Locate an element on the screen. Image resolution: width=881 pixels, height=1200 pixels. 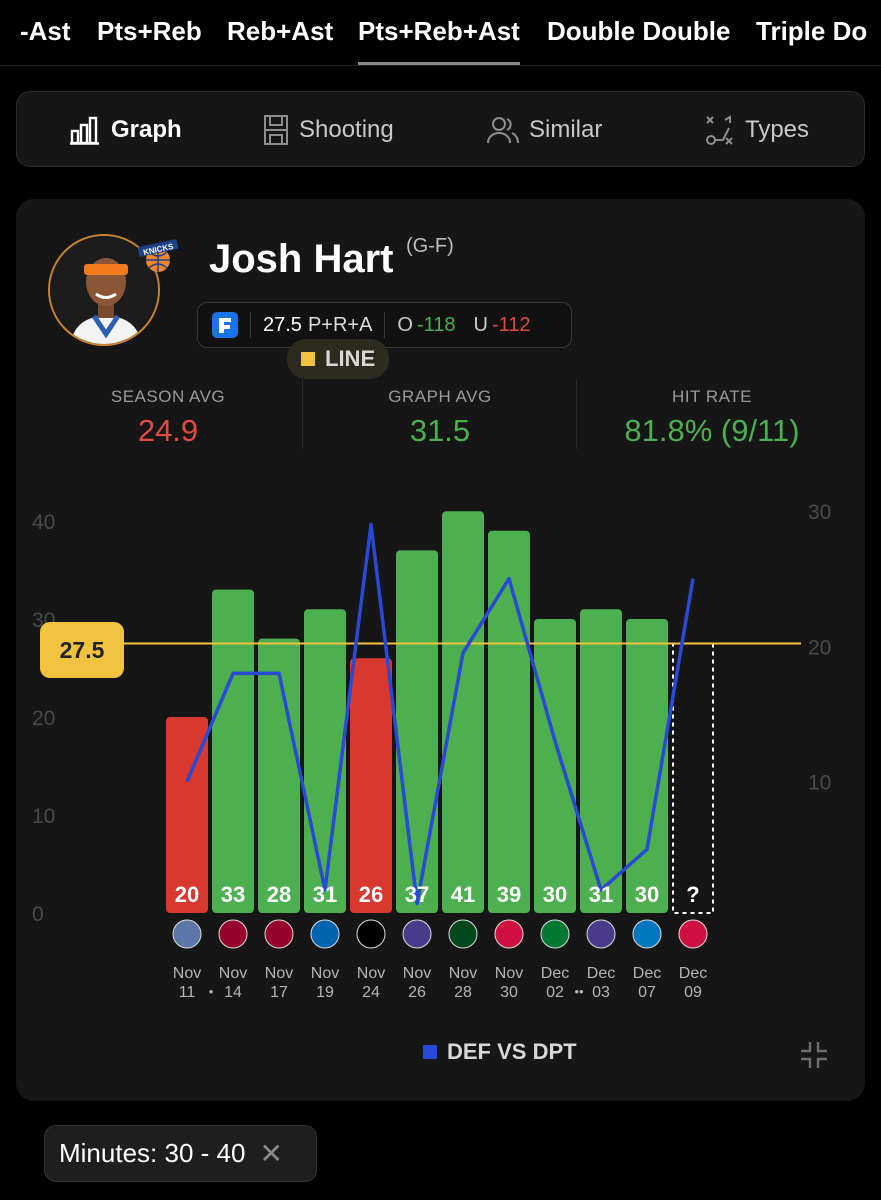
segment-shooting: Shooting is located at coordinates (328, 130).